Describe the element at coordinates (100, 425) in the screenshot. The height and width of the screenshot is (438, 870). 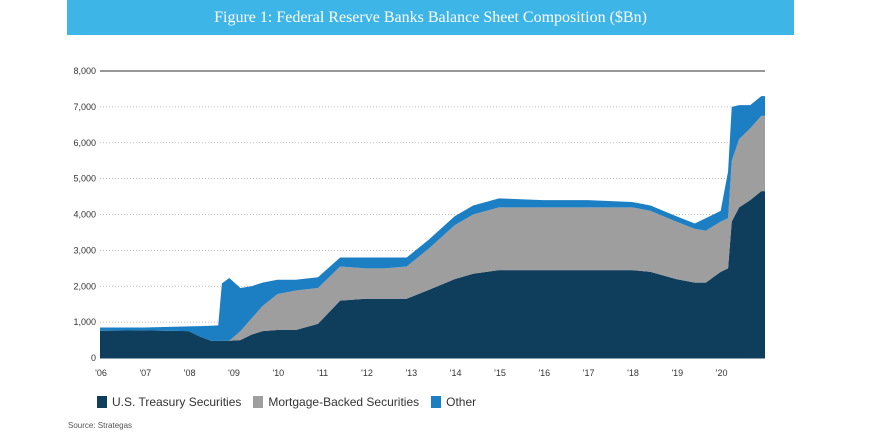
I see `source-note: Source: Strategas` at that location.